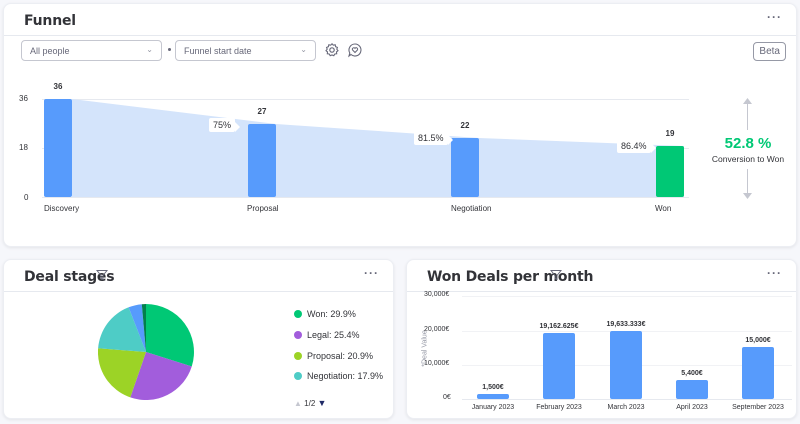  What do you see at coordinates (626, 365) in the screenshot?
I see `bar-march-2023` at bounding box center [626, 365].